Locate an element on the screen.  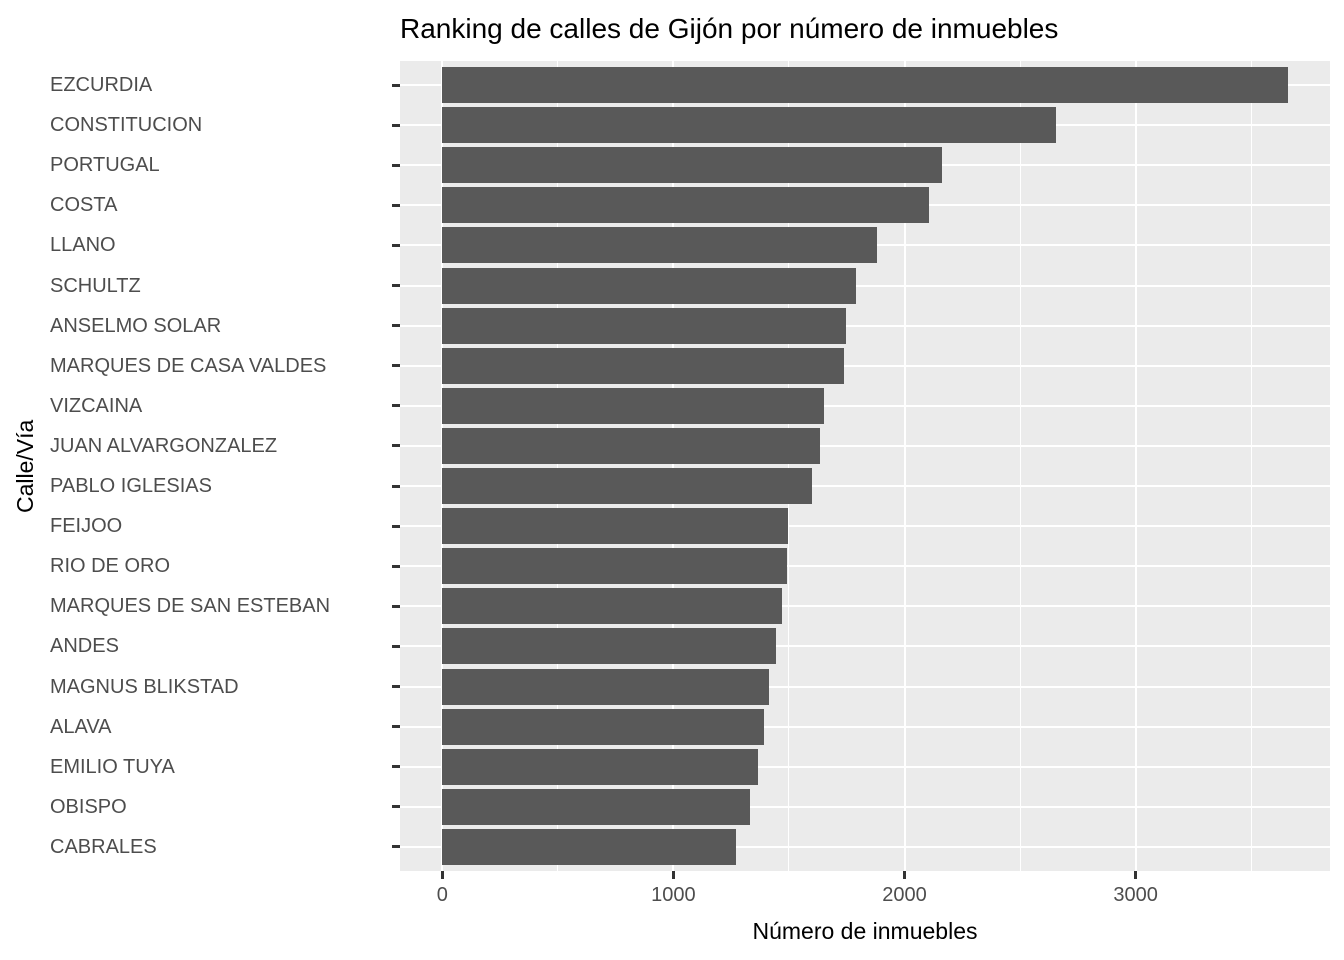
bar-constitucion is located at coordinates (749, 125).